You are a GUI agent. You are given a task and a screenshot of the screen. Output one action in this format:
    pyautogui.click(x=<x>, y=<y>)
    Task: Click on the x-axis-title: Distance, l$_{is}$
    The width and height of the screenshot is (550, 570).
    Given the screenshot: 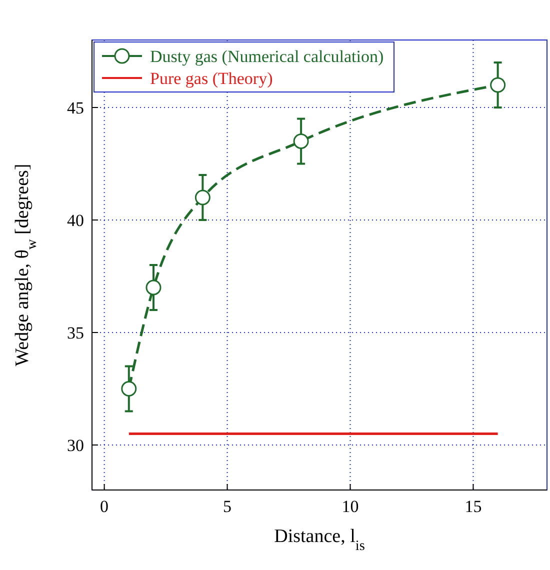 What is the action you would take?
    pyautogui.click(x=320, y=540)
    